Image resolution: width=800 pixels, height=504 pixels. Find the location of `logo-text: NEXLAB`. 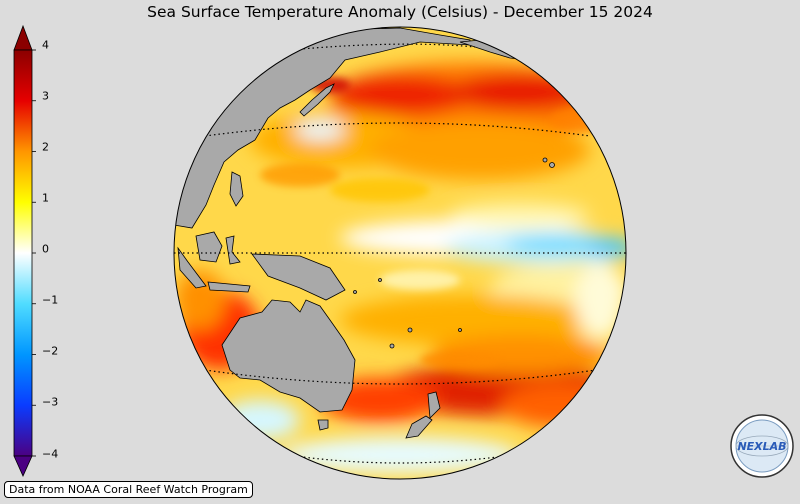

logo-text: NEXLAB is located at coordinates (761, 446).